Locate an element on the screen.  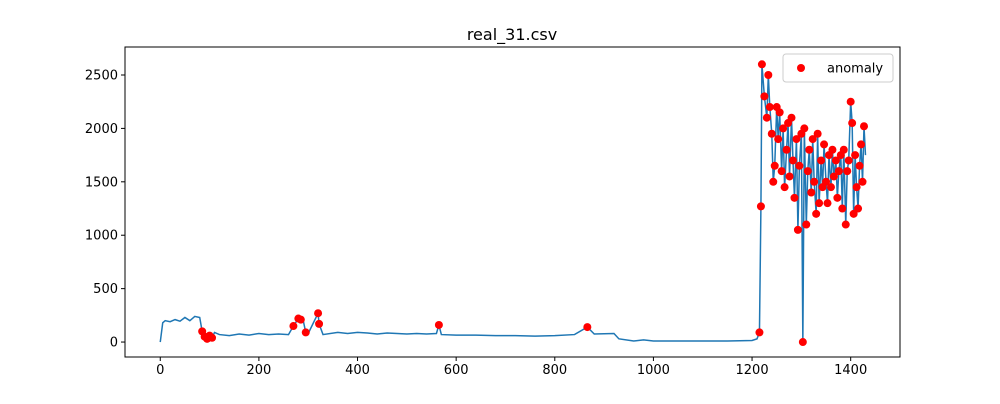
x-tick-label: 1000 is located at coordinates (653, 370).